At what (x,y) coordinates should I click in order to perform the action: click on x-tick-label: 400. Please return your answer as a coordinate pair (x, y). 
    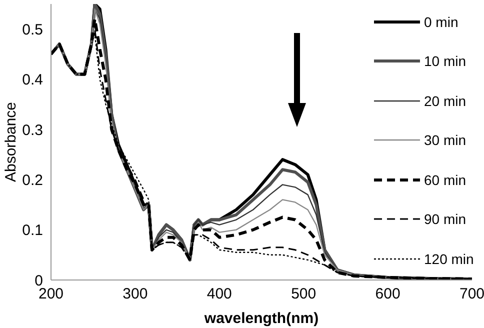
    Looking at the image, I should click on (219, 294).